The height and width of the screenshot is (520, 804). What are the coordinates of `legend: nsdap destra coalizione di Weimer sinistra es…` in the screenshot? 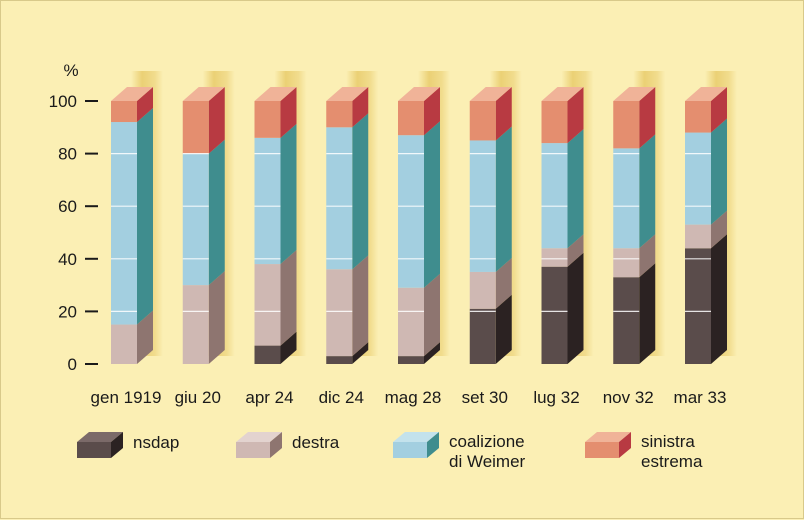 It's located at (390, 451).